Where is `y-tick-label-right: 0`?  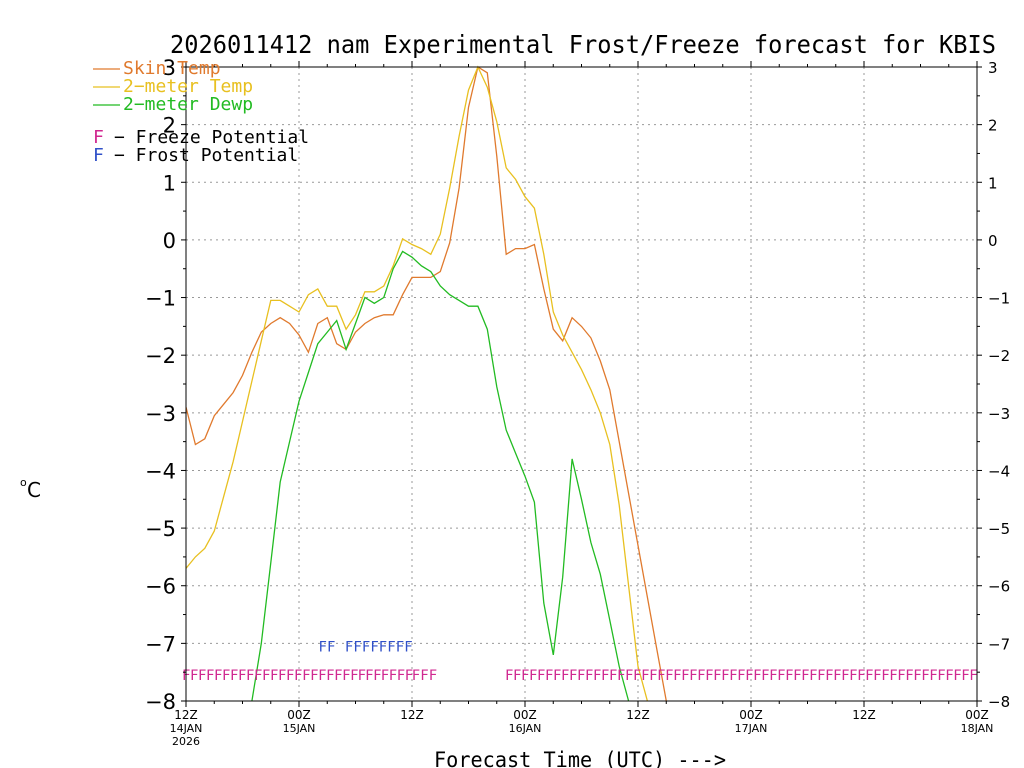
y-tick-label-right: 0 is located at coordinates (993, 241).